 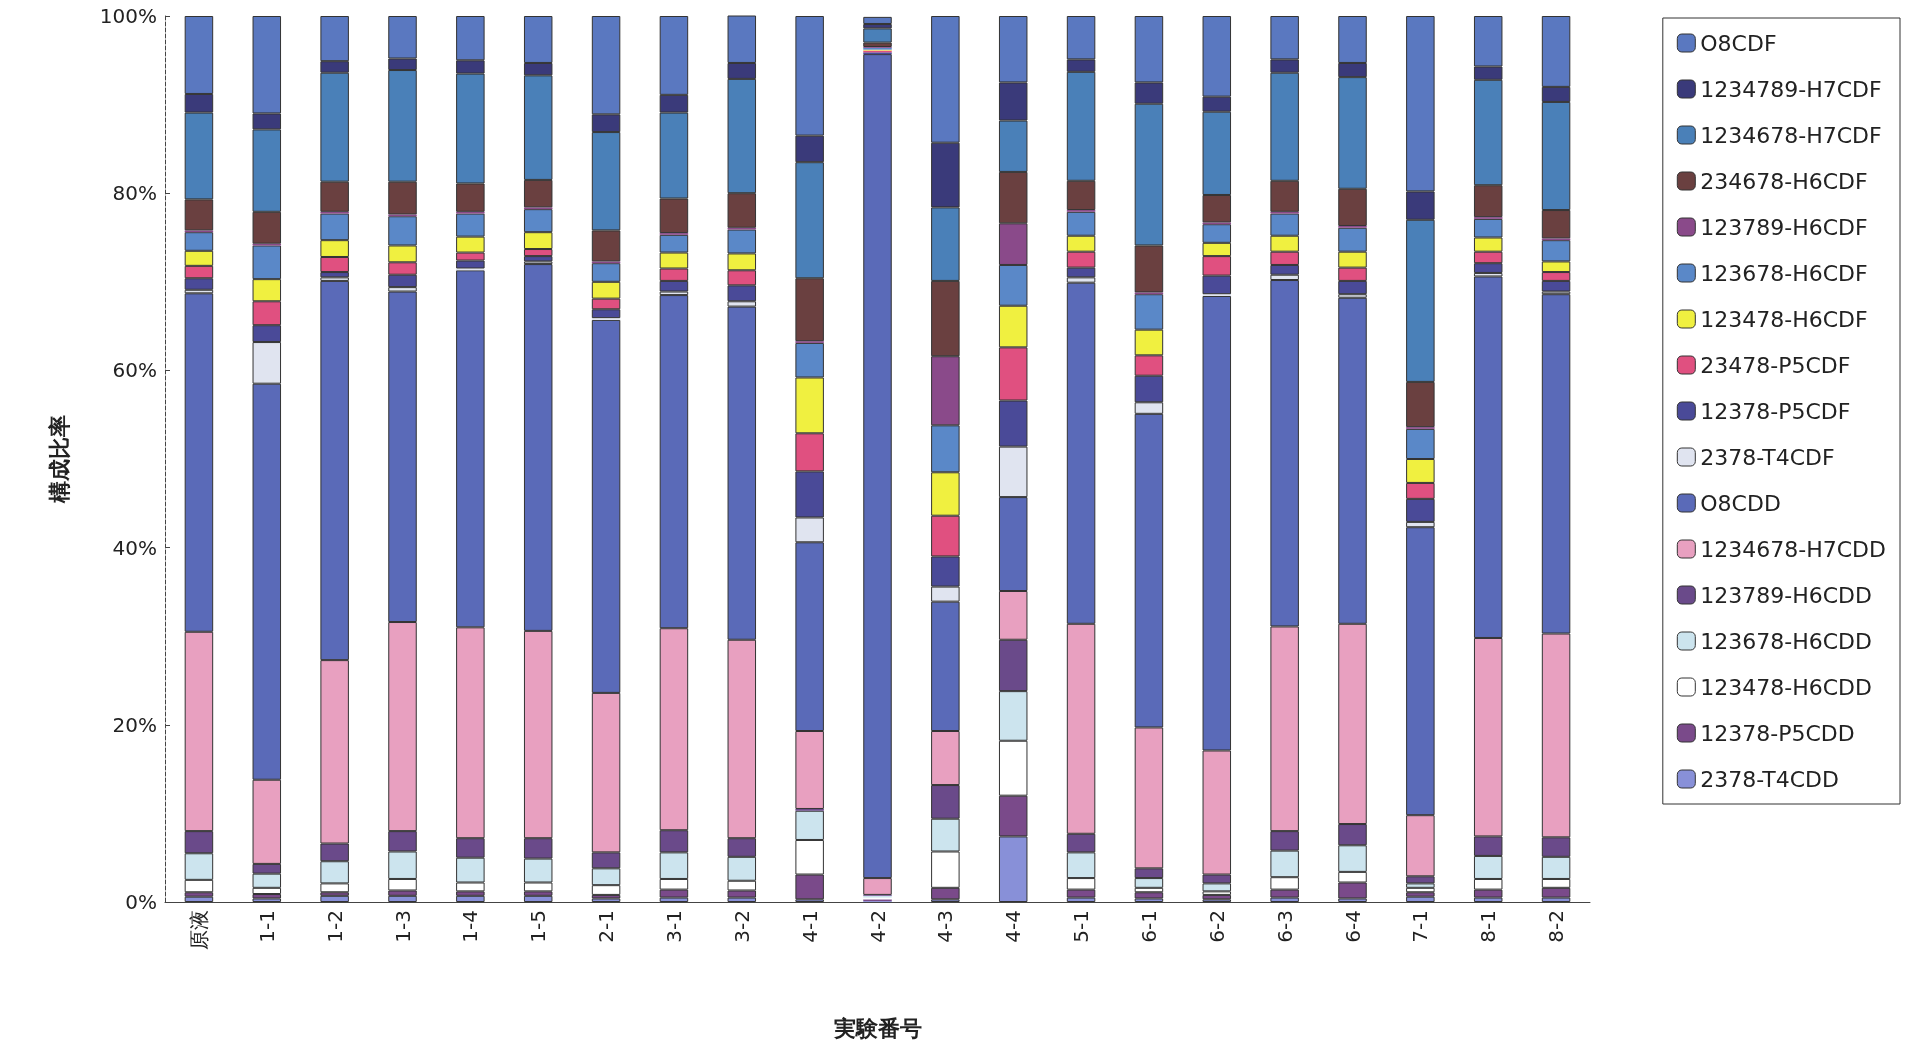 What do you see at coordinates (134, 370) in the screenshot?
I see `y-tick-label: 60%` at bounding box center [134, 370].